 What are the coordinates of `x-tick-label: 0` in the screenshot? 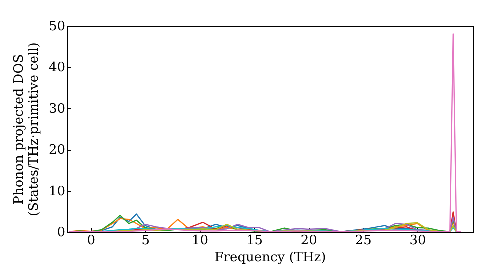 It's located at (91, 241).